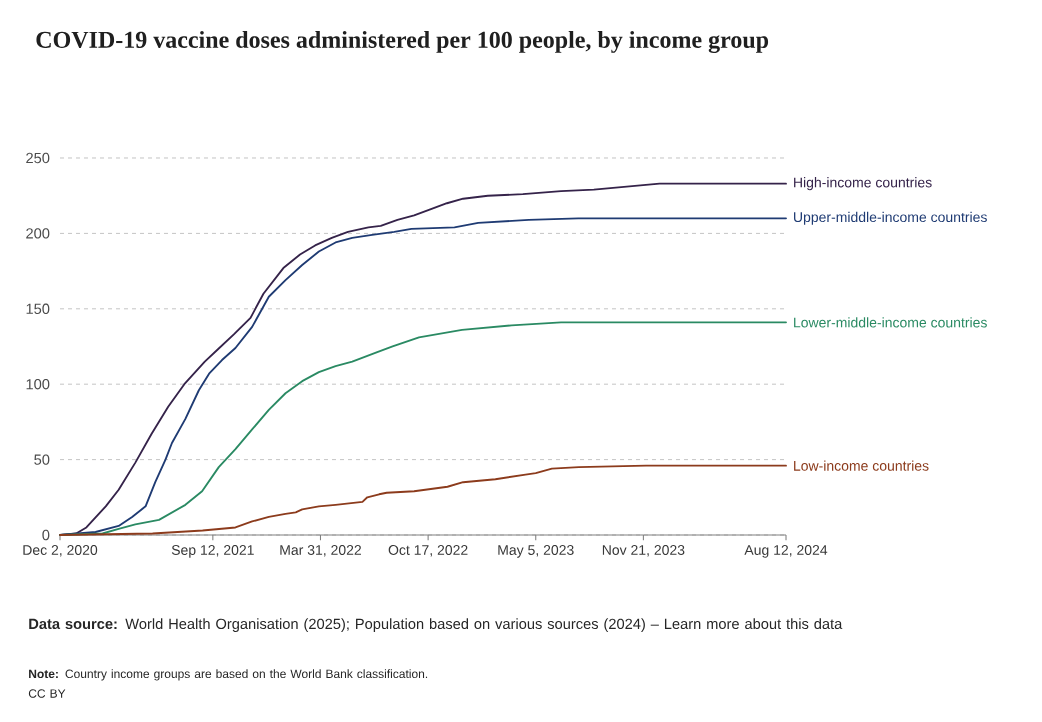 The width and height of the screenshot is (1042, 722). I want to click on x-tick-label: Aug 12, 2024, so click(786, 551).